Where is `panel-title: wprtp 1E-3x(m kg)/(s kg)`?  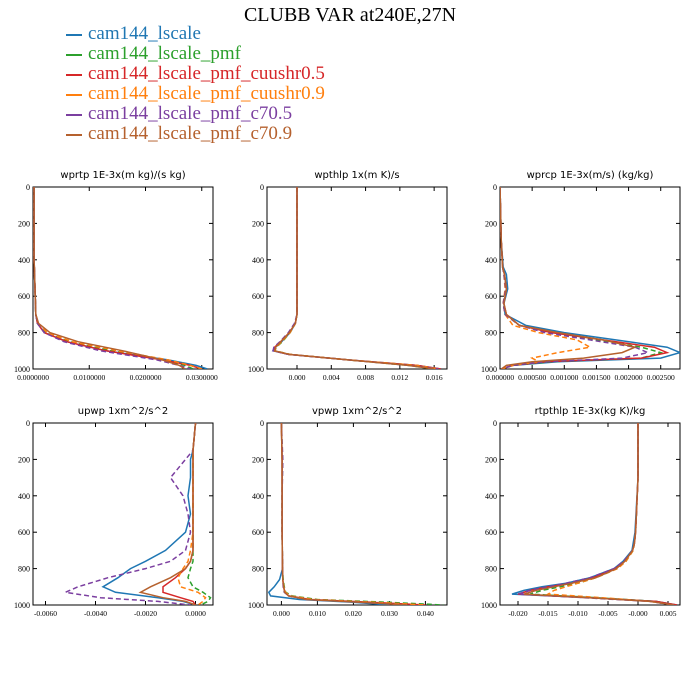
panel-title: wprtp 1E-3x(m kg)/(s kg) is located at coordinates (122, 175).